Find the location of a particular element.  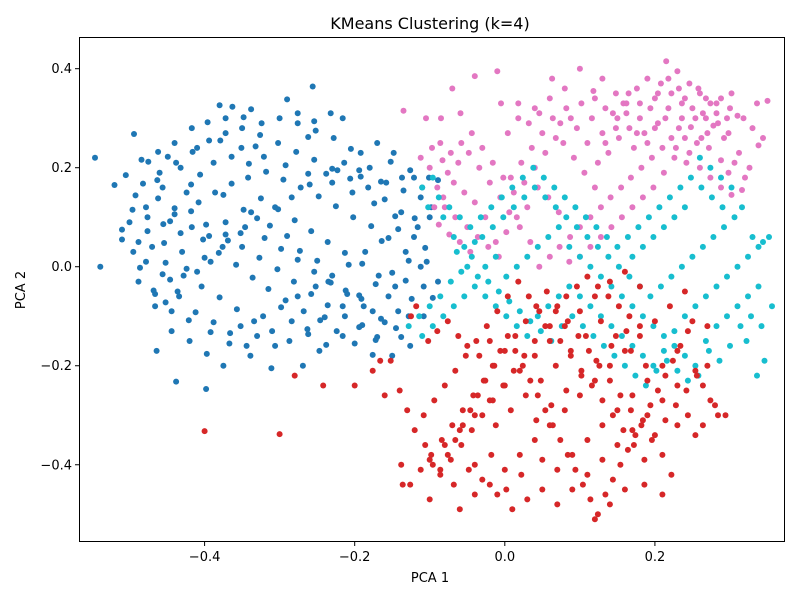

y-tick-label: 0.0 is located at coordinates (61, 267).